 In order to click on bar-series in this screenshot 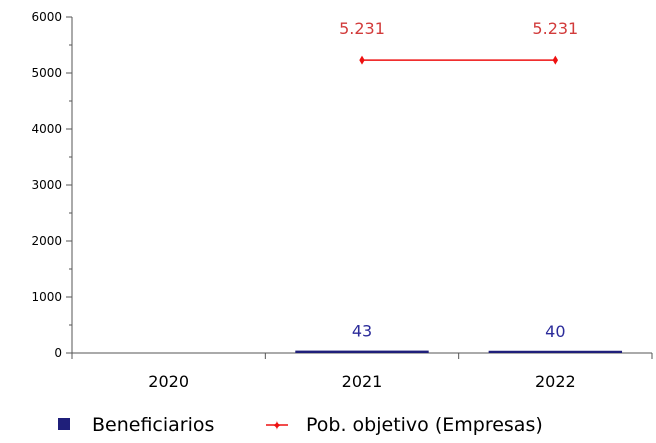, I will do `click(459, 351)`.